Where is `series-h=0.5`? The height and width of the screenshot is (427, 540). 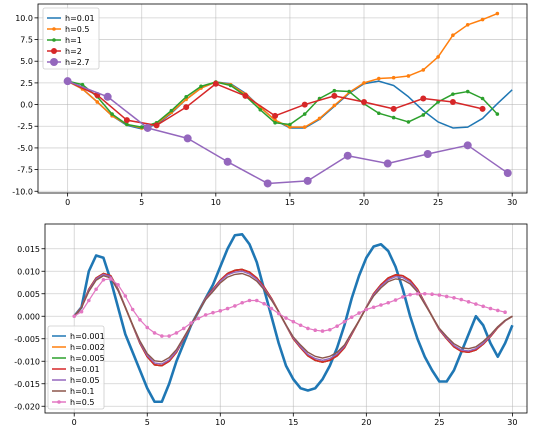 series-h=0.5 is located at coordinates (289, 307).